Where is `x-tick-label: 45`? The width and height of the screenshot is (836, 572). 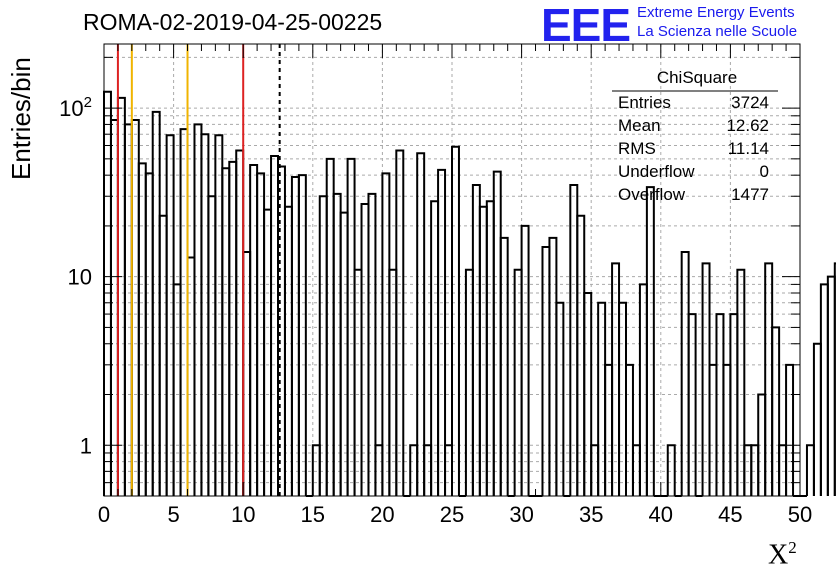 x-tick-label: 45 is located at coordinates (730, 514).